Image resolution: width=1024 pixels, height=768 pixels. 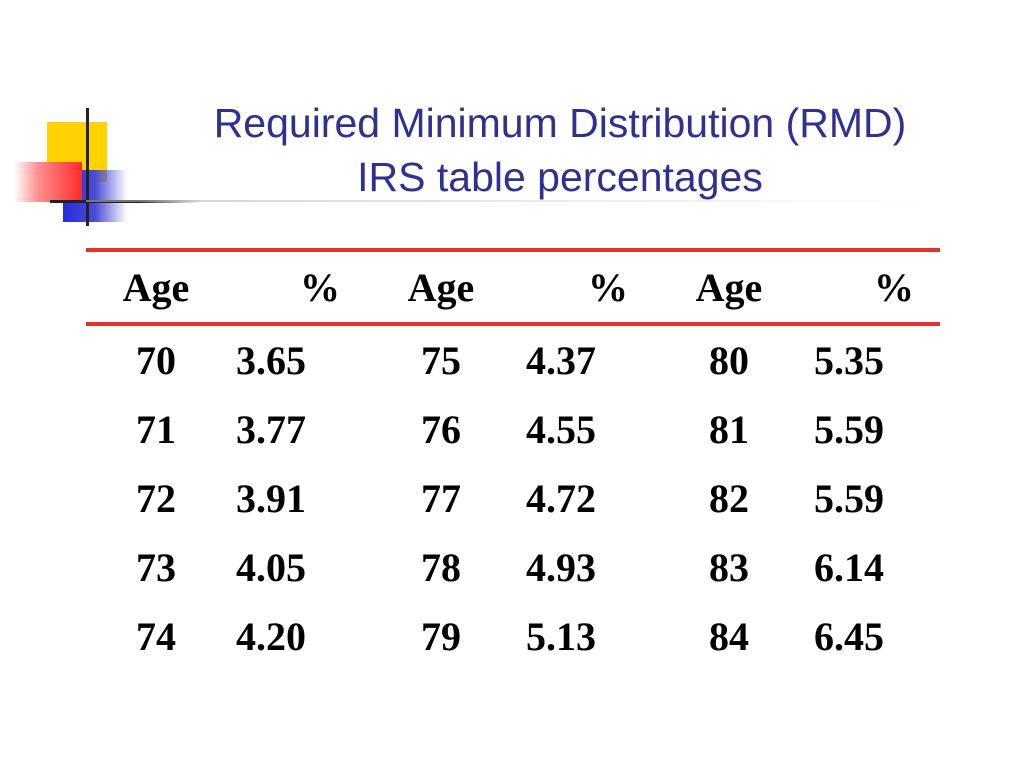 What do you see at coordinates (441, 498) in the screenshot?
I see `cell-age: 77` at bounding box center [441, 498].